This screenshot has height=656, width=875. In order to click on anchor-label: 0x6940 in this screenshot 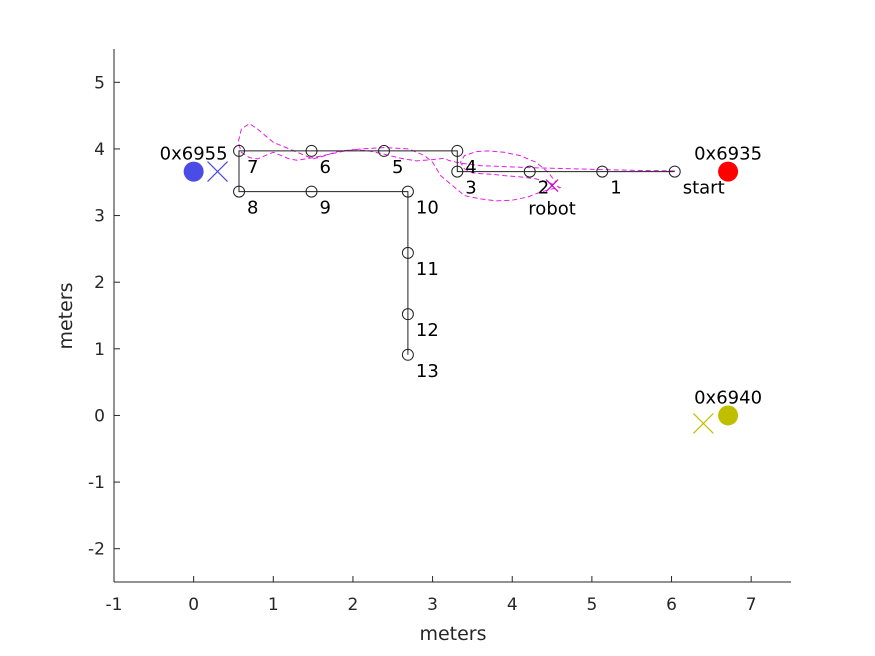, I will do `click(728, 397)`.